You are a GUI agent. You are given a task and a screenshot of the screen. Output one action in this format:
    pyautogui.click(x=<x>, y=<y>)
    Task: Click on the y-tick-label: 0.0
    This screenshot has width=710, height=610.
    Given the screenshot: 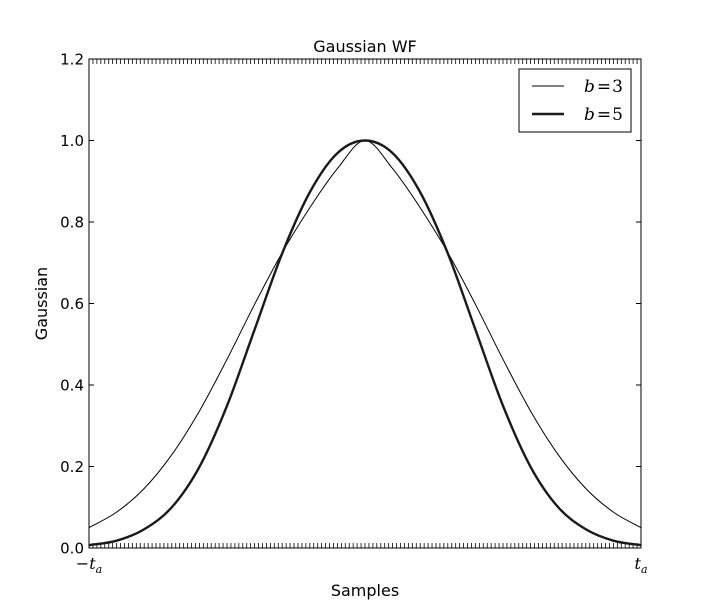 What is the action you would take?
    pyautogui.click(x=72, y=549)
    